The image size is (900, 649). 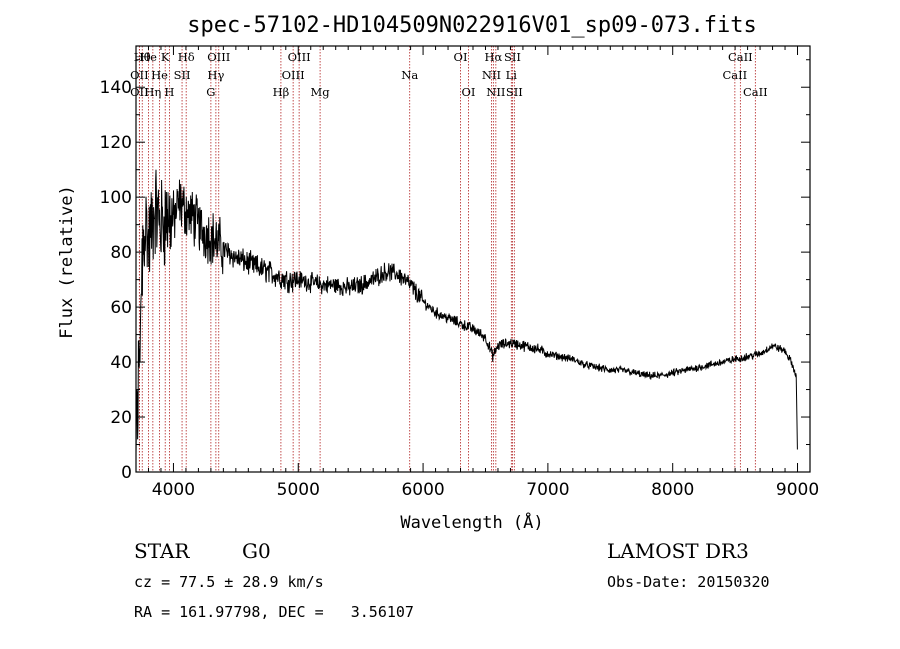 I want to click on y-tick-label: 80, so click(x=121, y=253).